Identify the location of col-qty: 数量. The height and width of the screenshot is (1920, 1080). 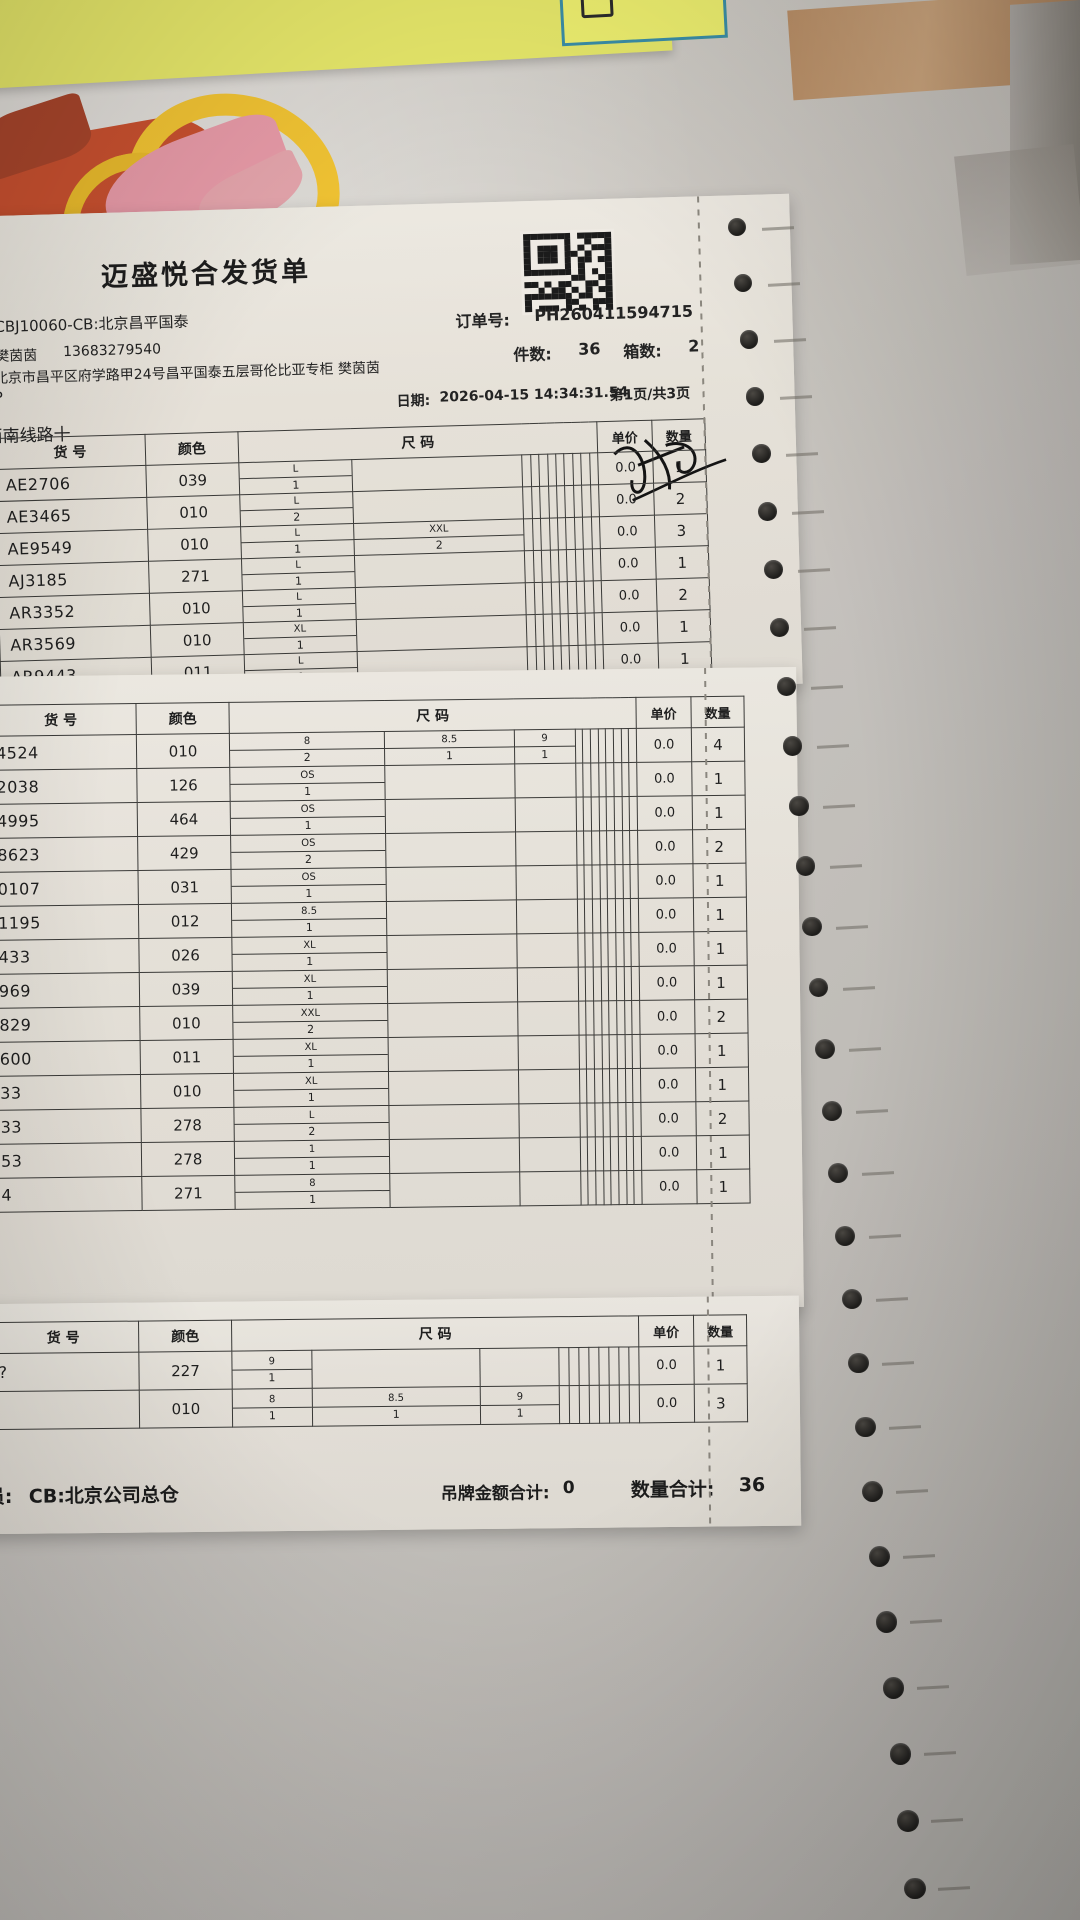
(678, 435).